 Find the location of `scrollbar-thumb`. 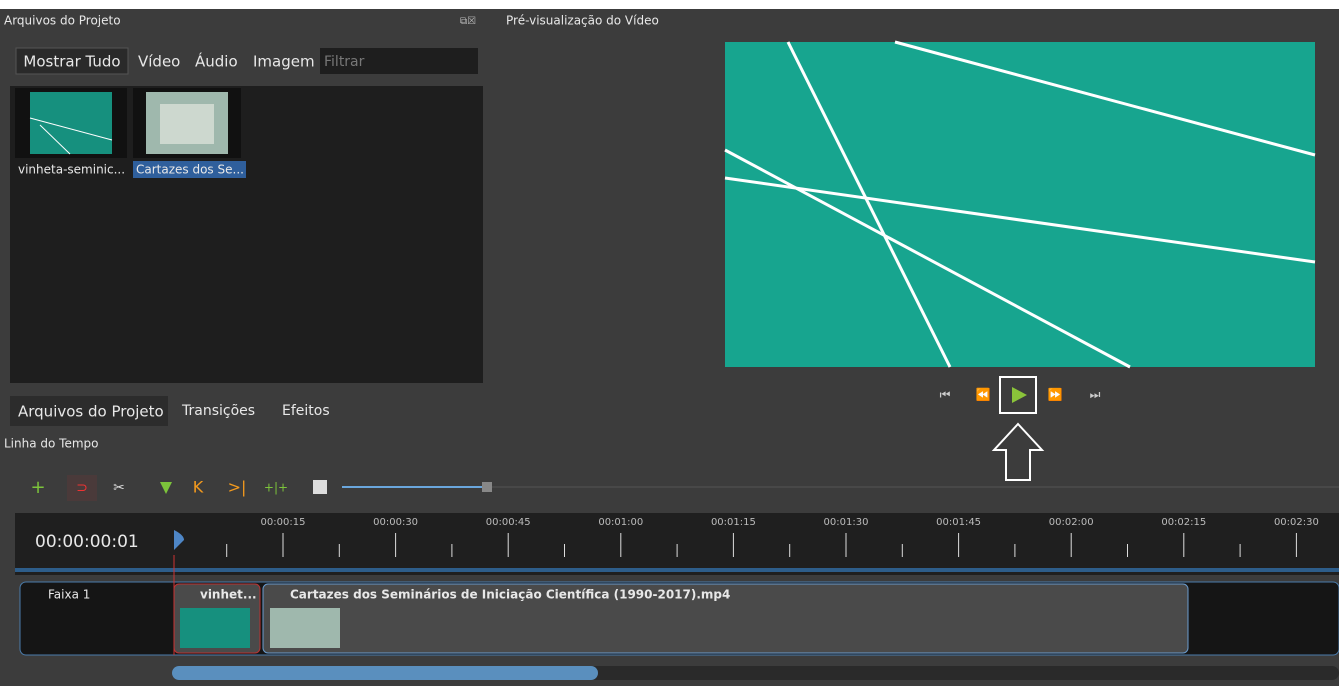

scrollbar-thumb is located at coordinates (385, 673).